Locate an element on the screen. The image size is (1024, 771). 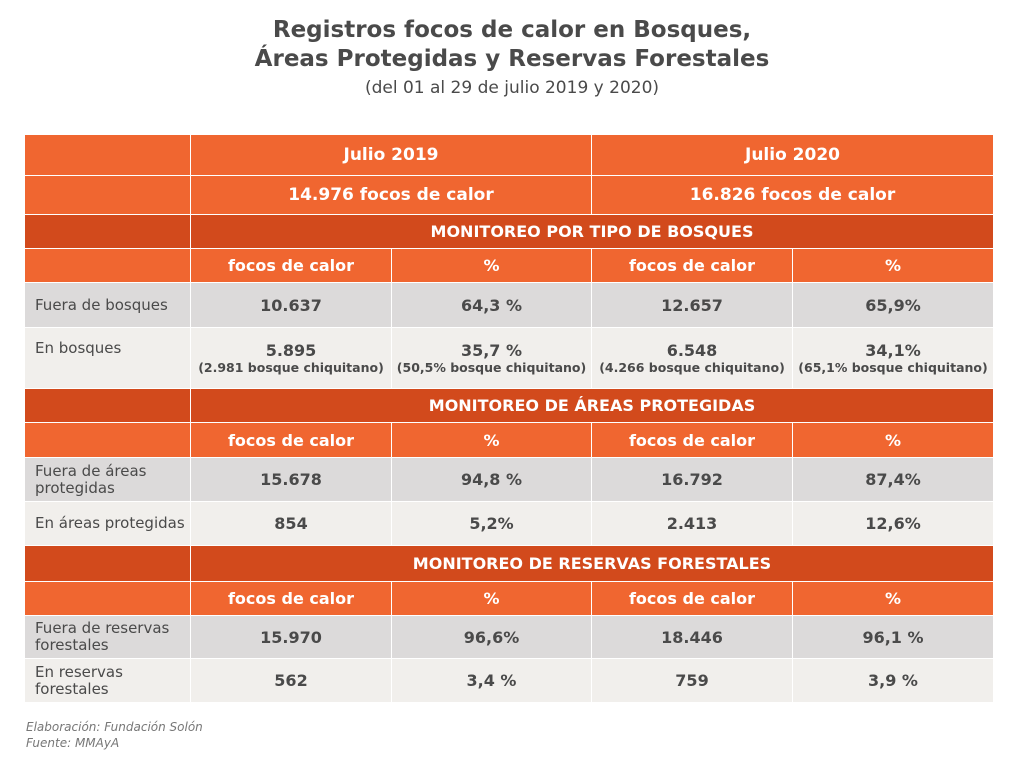
table-cell: 12.657 is located at coordinates (692, 305).